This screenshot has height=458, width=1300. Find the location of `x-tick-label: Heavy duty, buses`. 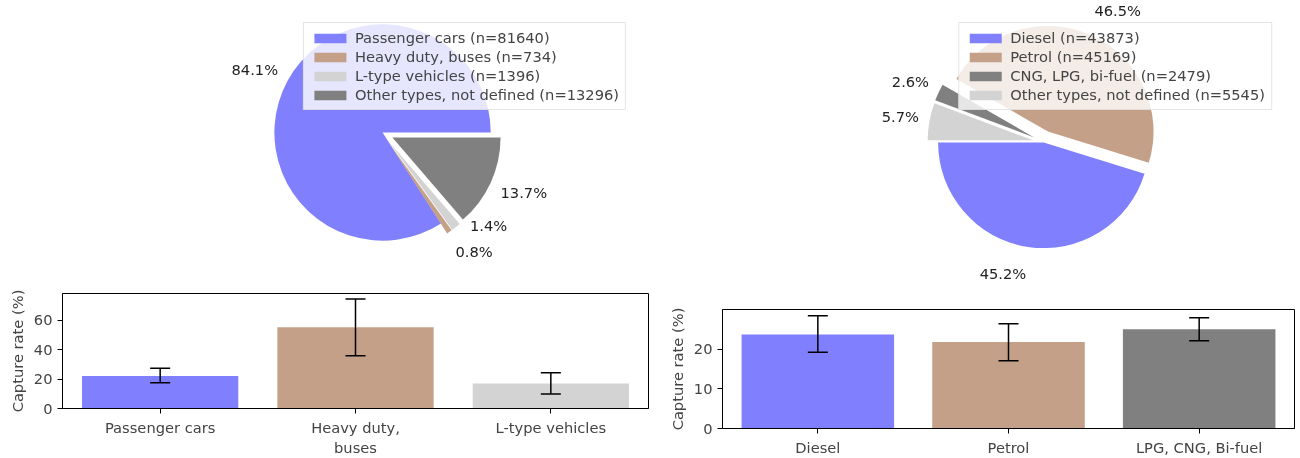

x-tick-label: Heavy duty, buses is located at coordinates (355, 437).